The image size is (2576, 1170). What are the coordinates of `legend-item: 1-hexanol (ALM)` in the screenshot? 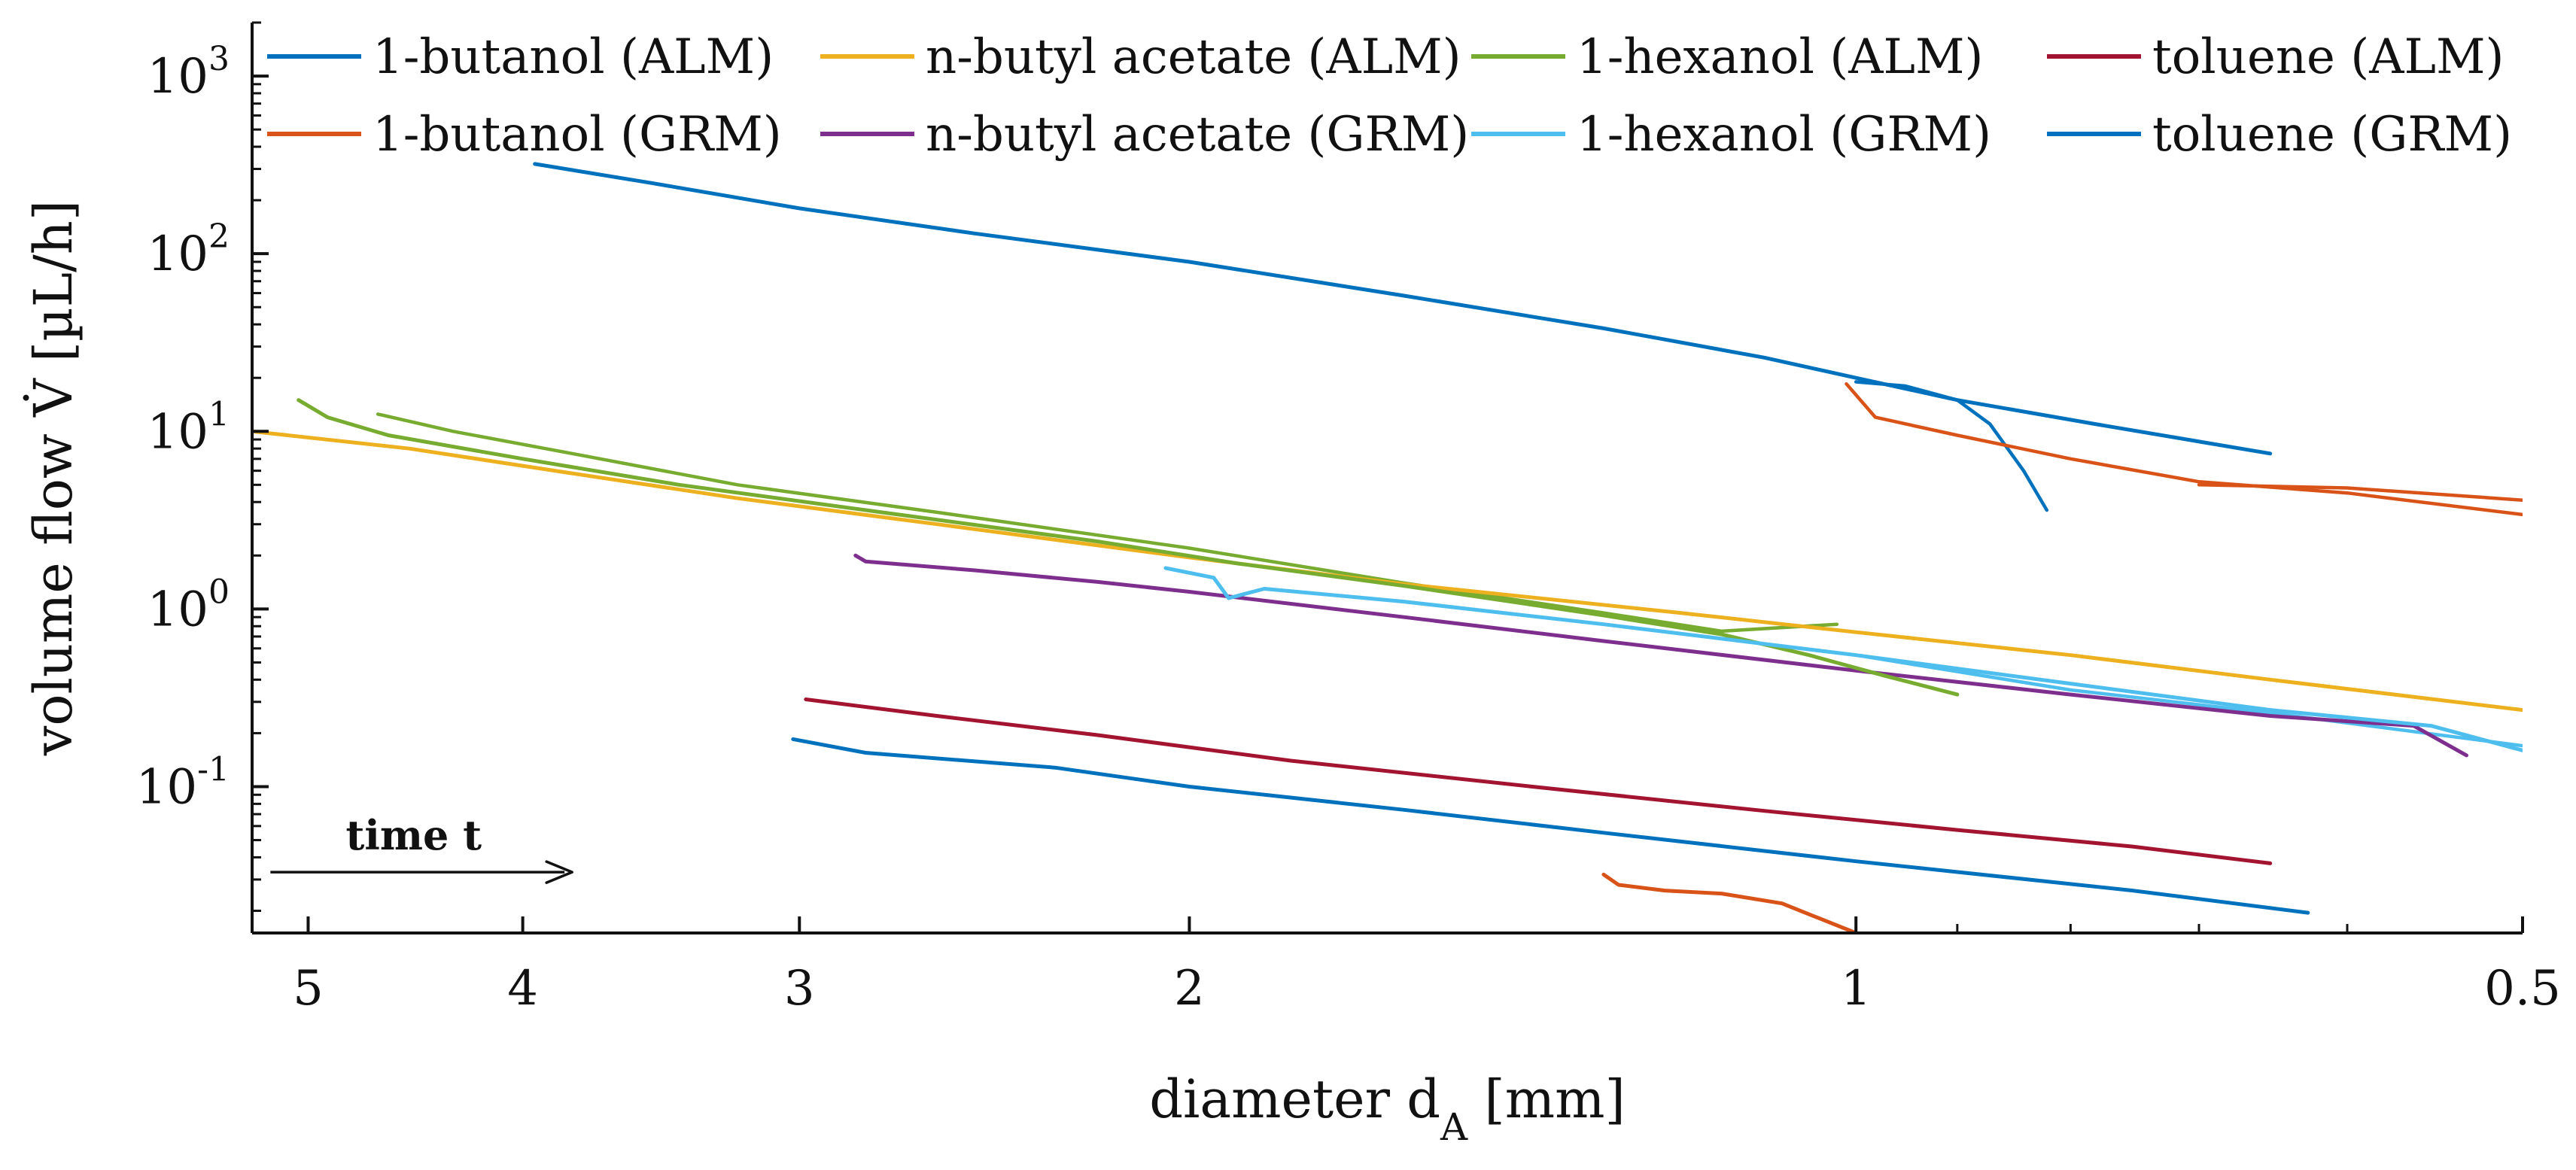 It's located at (1727, 57).